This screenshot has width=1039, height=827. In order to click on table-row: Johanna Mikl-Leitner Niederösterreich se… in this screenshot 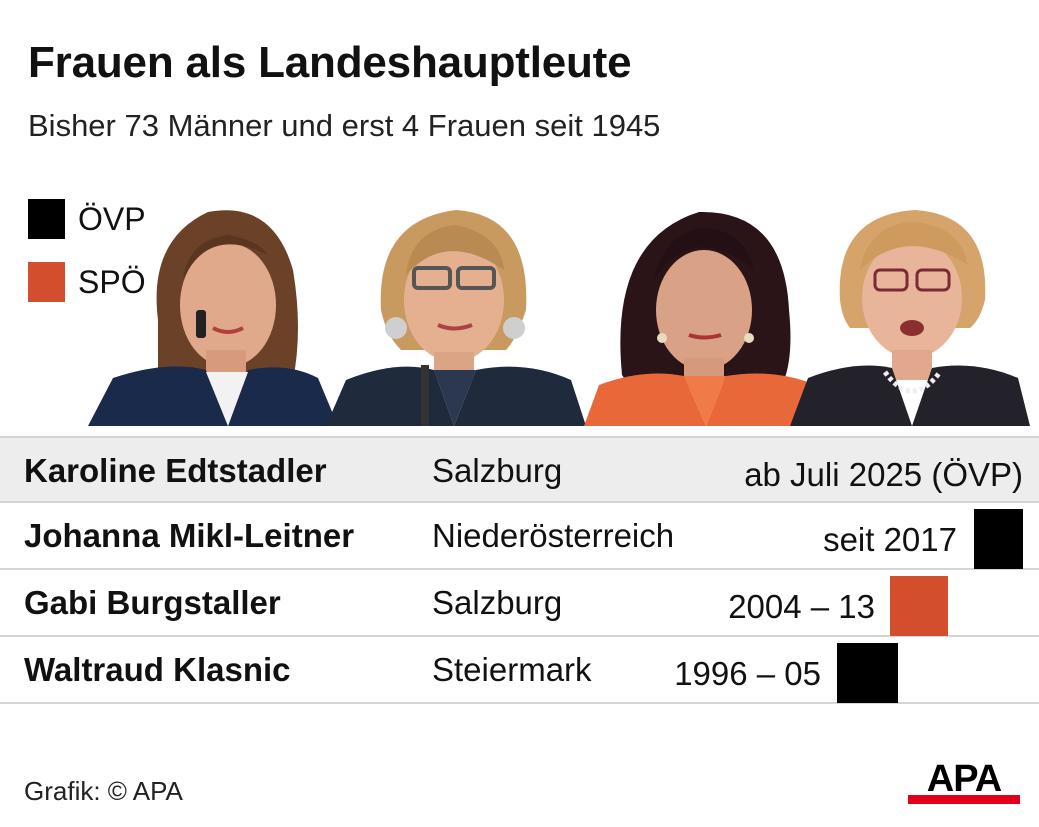, I will do `click(519, 536)`.